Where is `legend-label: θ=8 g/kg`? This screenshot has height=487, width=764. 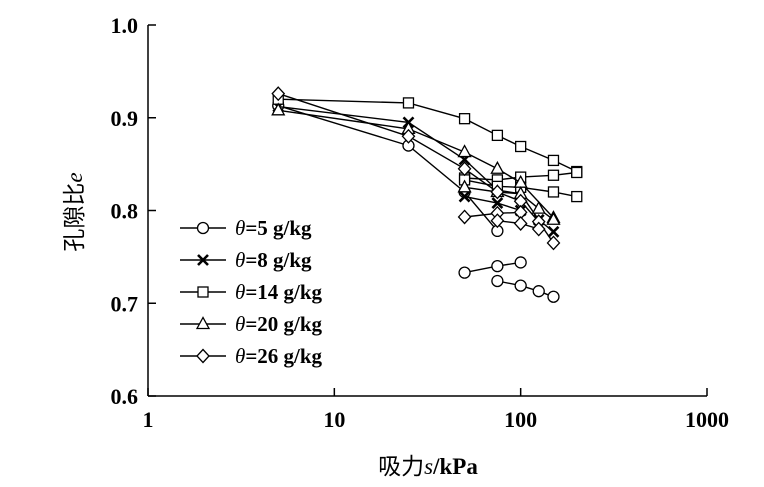 legend-label: θ=8 g/kg is located at coordinates (273, 260).